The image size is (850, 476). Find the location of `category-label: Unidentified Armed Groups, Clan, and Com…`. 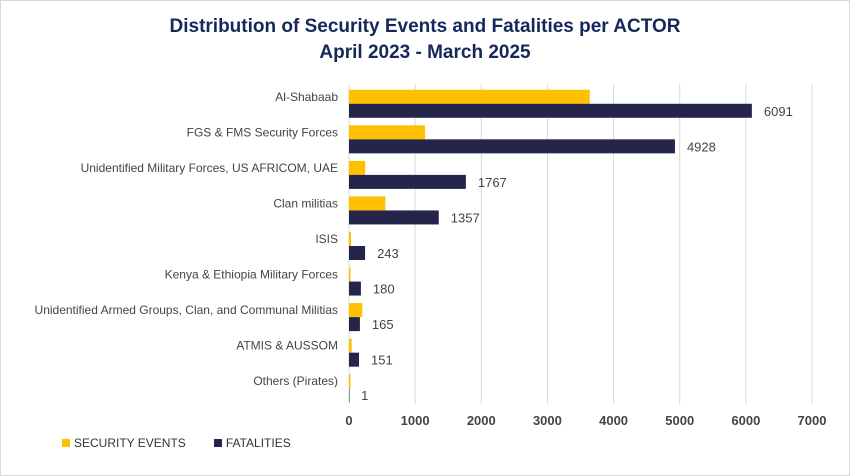

category-label: Unidentified Armed Groups, Clan, and Com… is located at coordinates (186, 310).